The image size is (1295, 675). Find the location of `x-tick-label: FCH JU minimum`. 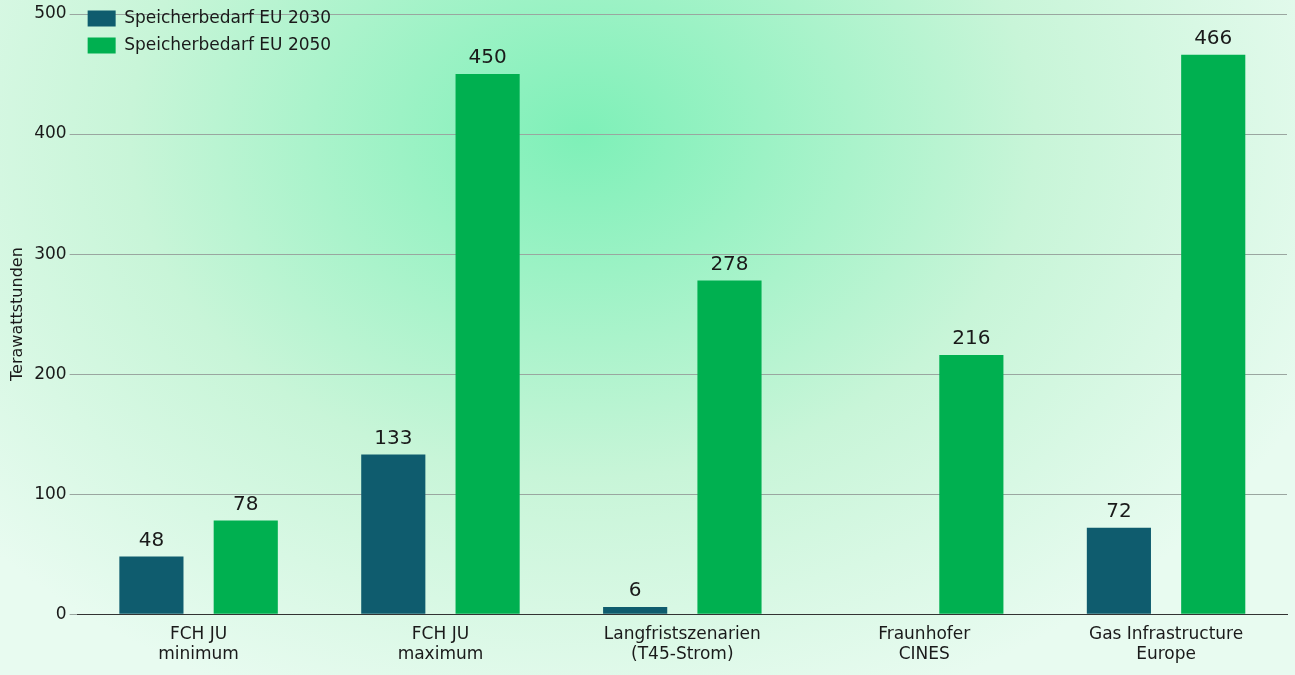

x-tick-label: FCH JU minimum is located at coordinates (198, 643).